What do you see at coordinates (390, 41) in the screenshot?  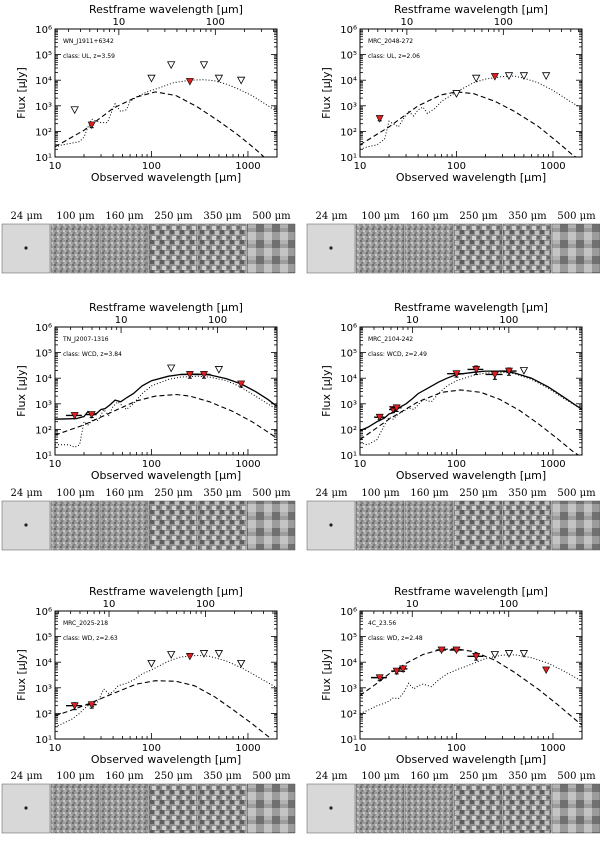 I see `source-name: MRC_2048-272` at bounding box center [390, 41].